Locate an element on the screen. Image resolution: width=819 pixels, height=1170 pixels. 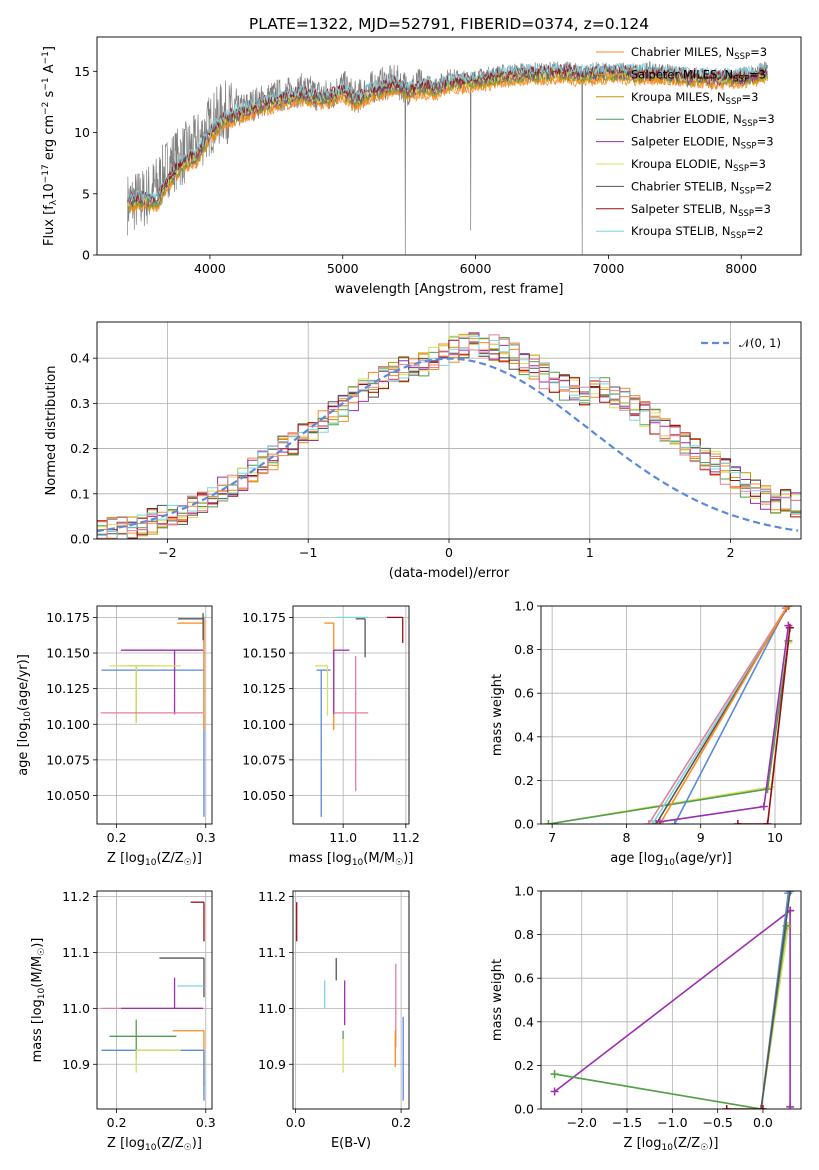
age_vs_Z-ytick-label: 10.175 is located at coordinates (68, 617).